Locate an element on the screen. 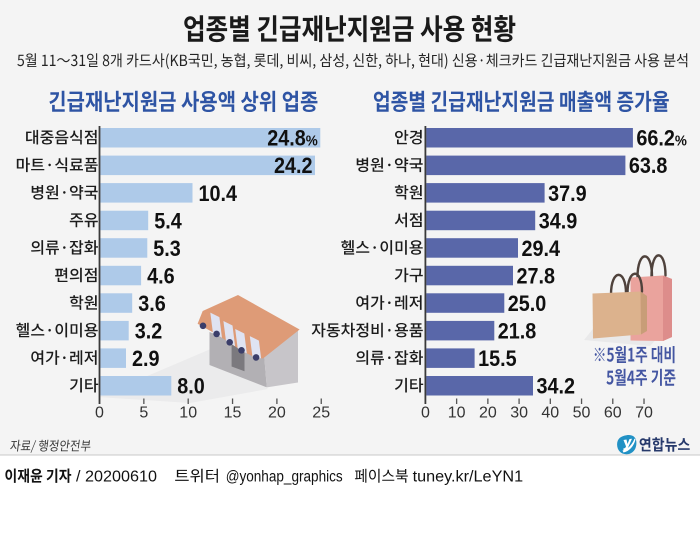 Image resolution: width=700 pixels, height=537 pixels. svg-text: 15 is located at coordinates (233, 413).